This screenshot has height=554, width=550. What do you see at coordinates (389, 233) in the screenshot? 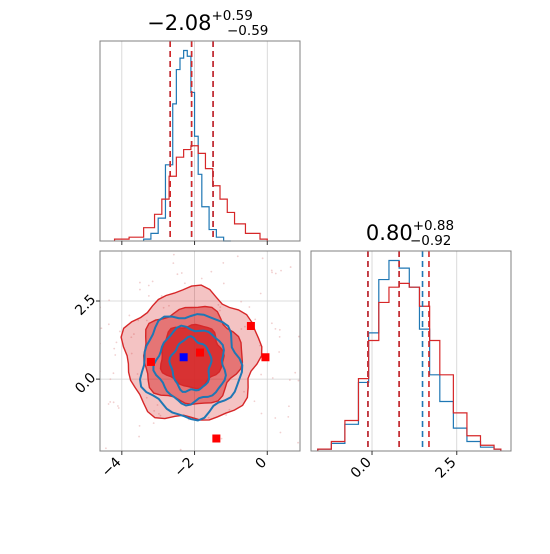
I see `title-value: 0.80` at bounding box center [389, 233].